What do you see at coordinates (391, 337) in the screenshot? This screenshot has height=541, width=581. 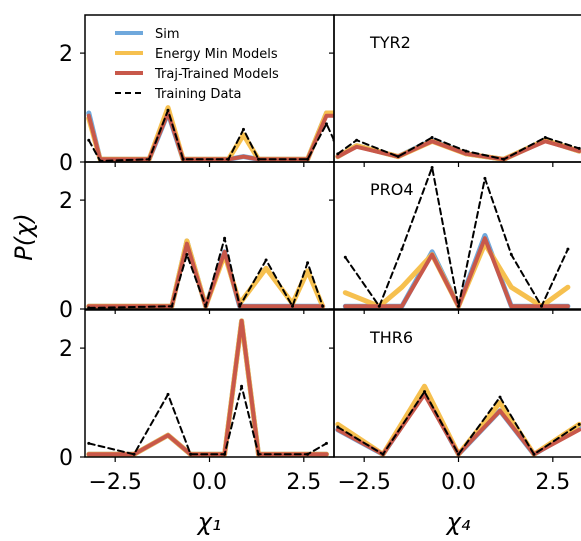 I see `panel-label: THR6` at bounding box center [391, 337].